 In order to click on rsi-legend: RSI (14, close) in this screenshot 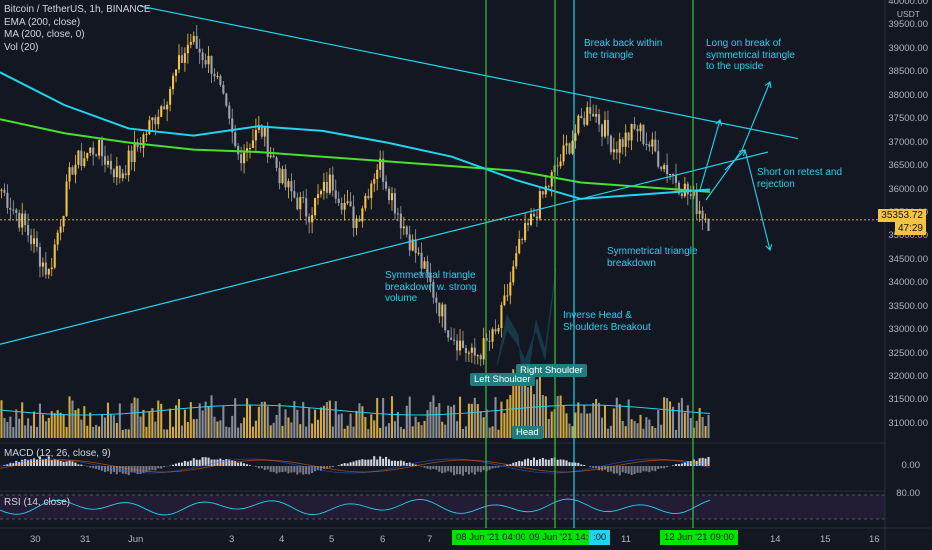, I will do `click(37, 502)`.